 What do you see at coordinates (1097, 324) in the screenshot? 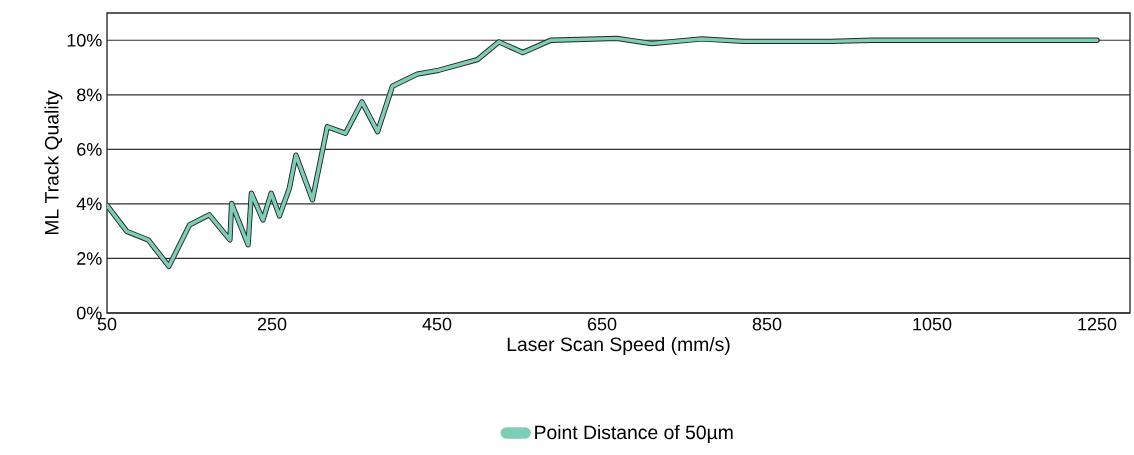
I see `x-tick-label: 1250` at bounding box center [1097, 324].